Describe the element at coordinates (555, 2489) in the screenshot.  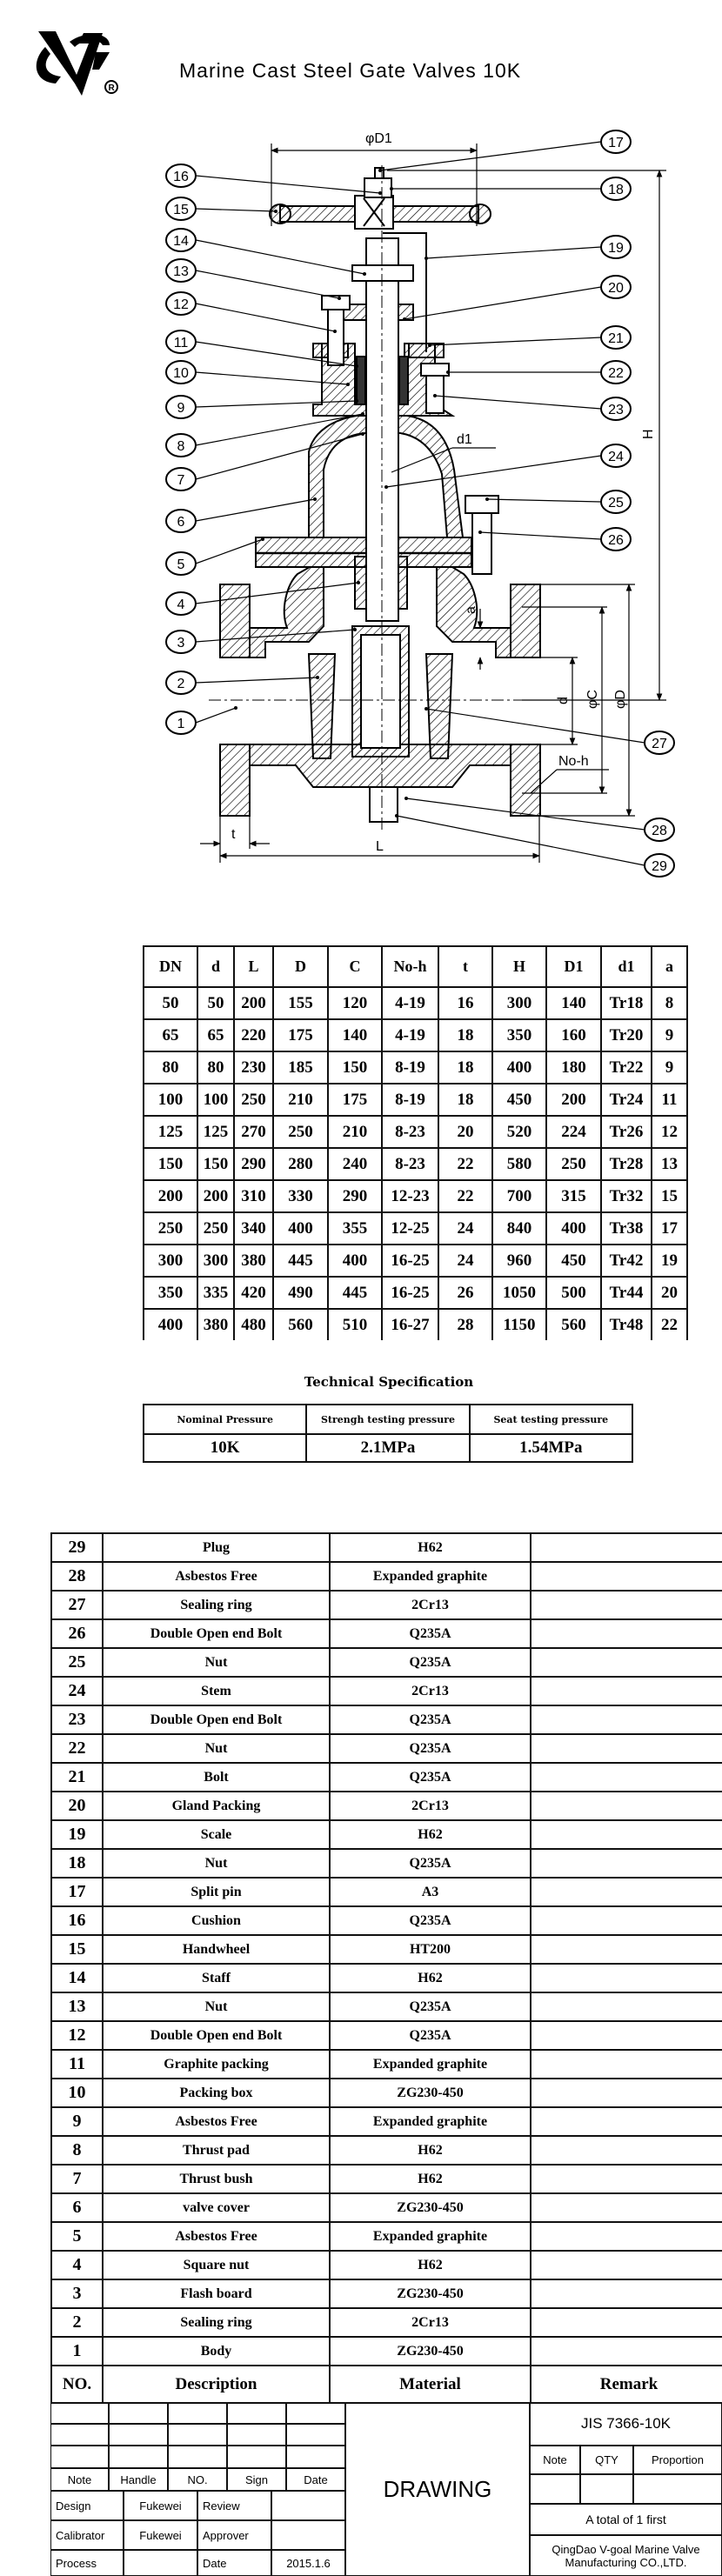
I see `info-cell` at that location.